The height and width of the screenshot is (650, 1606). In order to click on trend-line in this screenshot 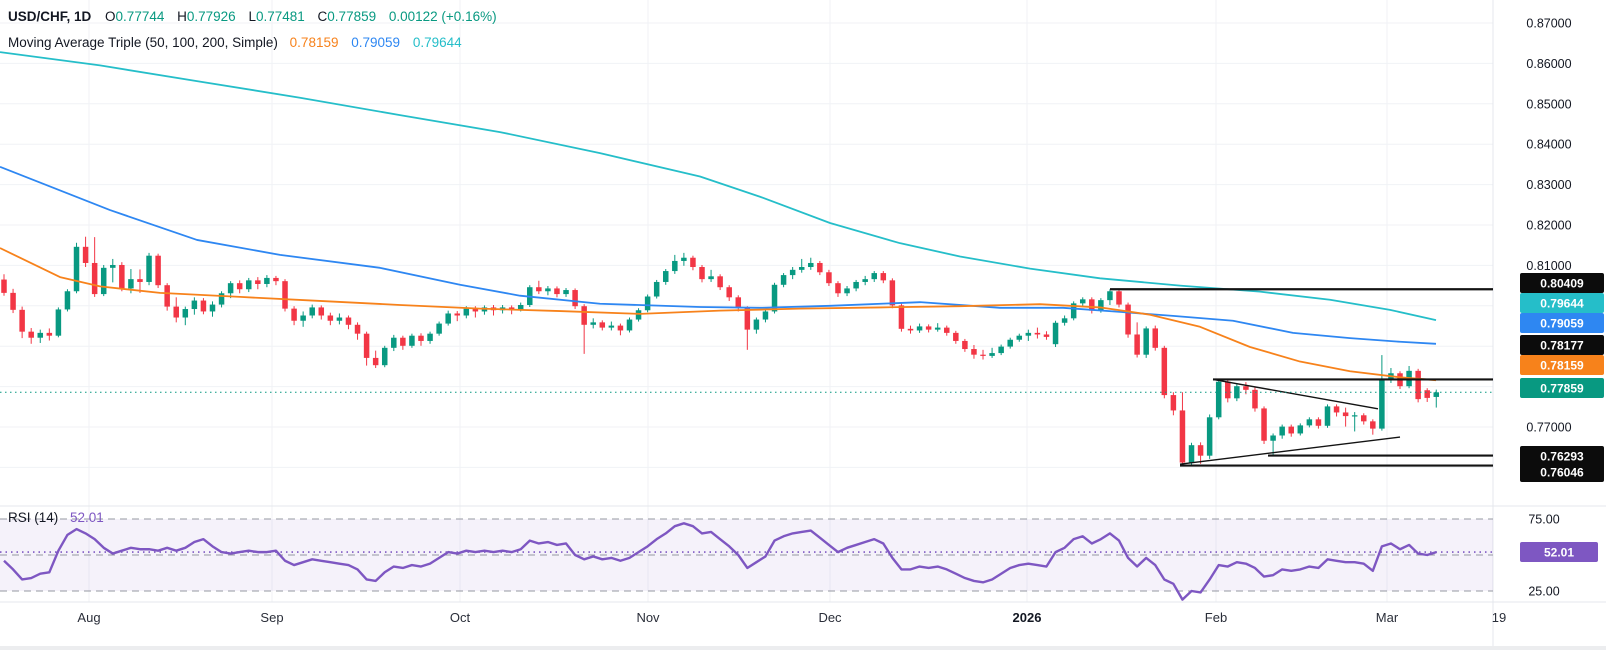, I will do `click(1290, 450)`.